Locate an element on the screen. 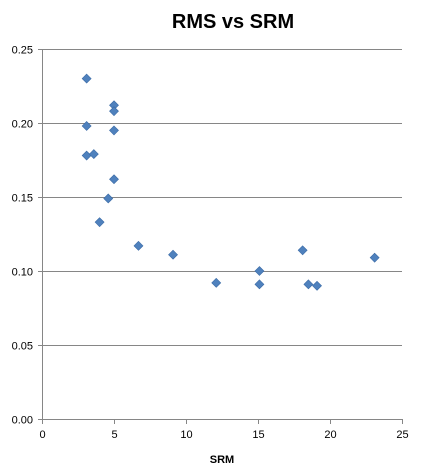 The image size is (423, 467). y-tick-label: 0.10 is located at coordinates (22, 273).